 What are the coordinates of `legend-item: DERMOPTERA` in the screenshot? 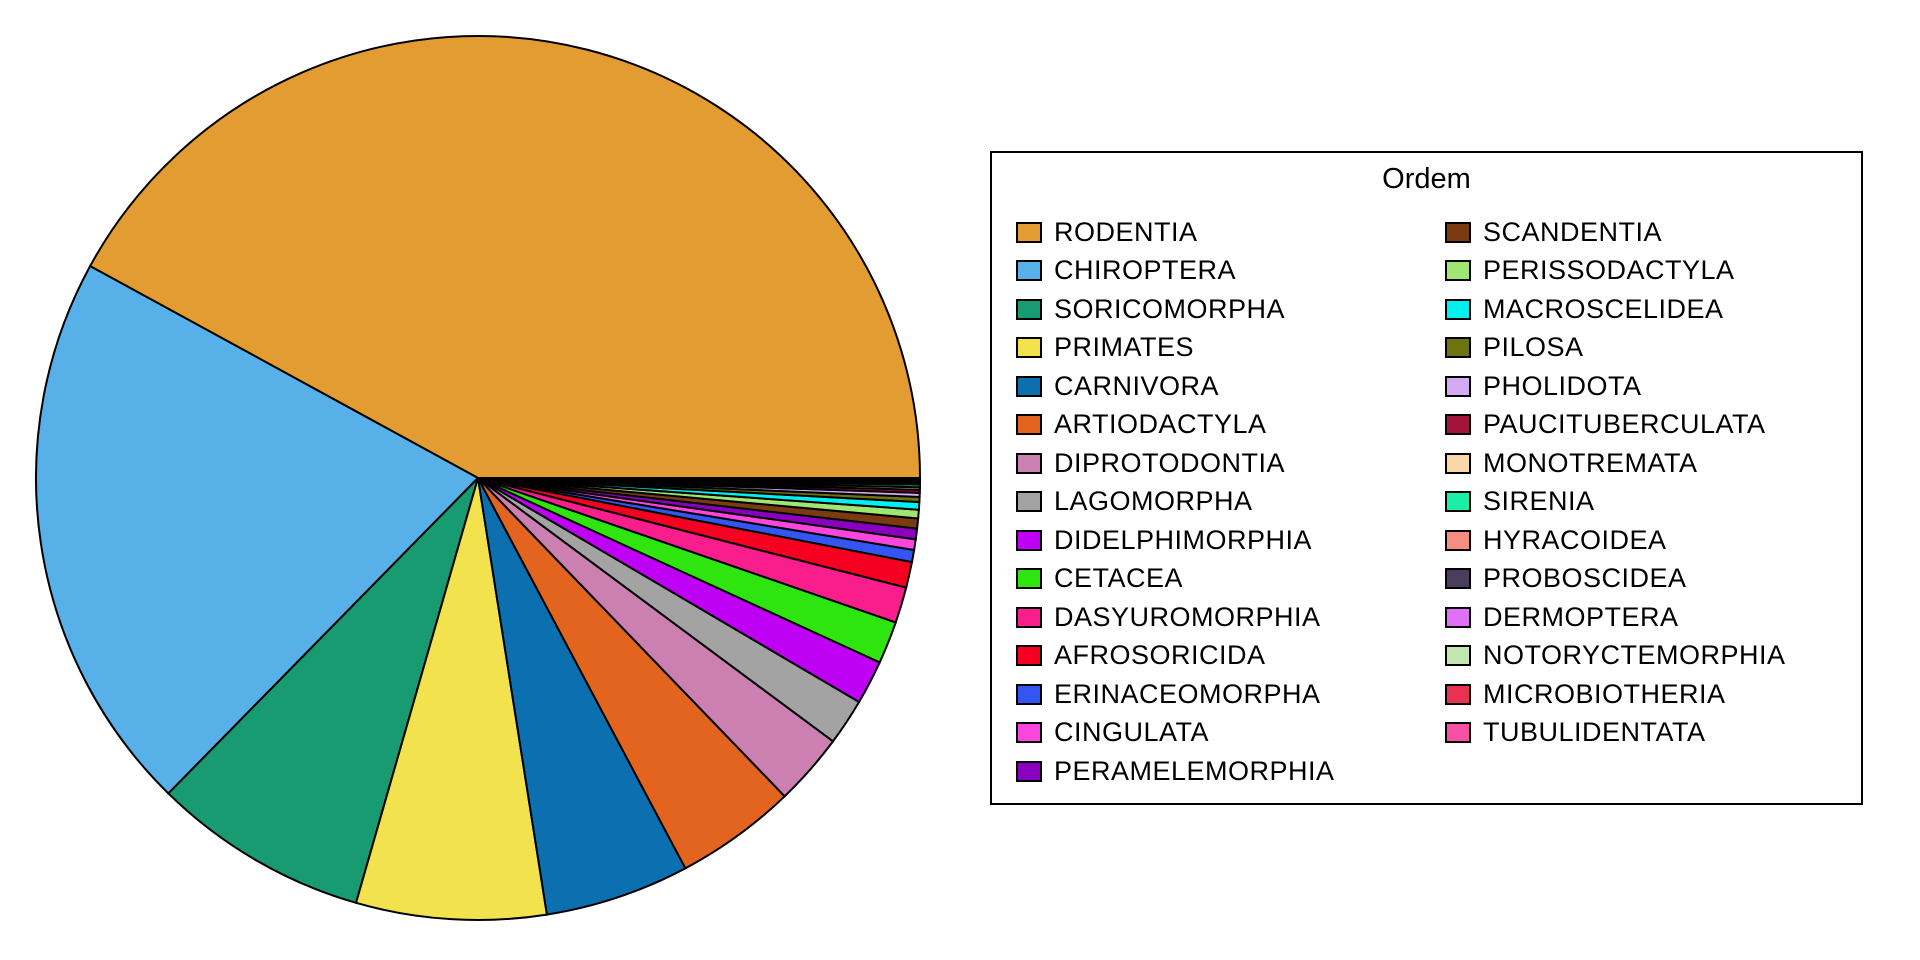 It's located at (1649, 617).